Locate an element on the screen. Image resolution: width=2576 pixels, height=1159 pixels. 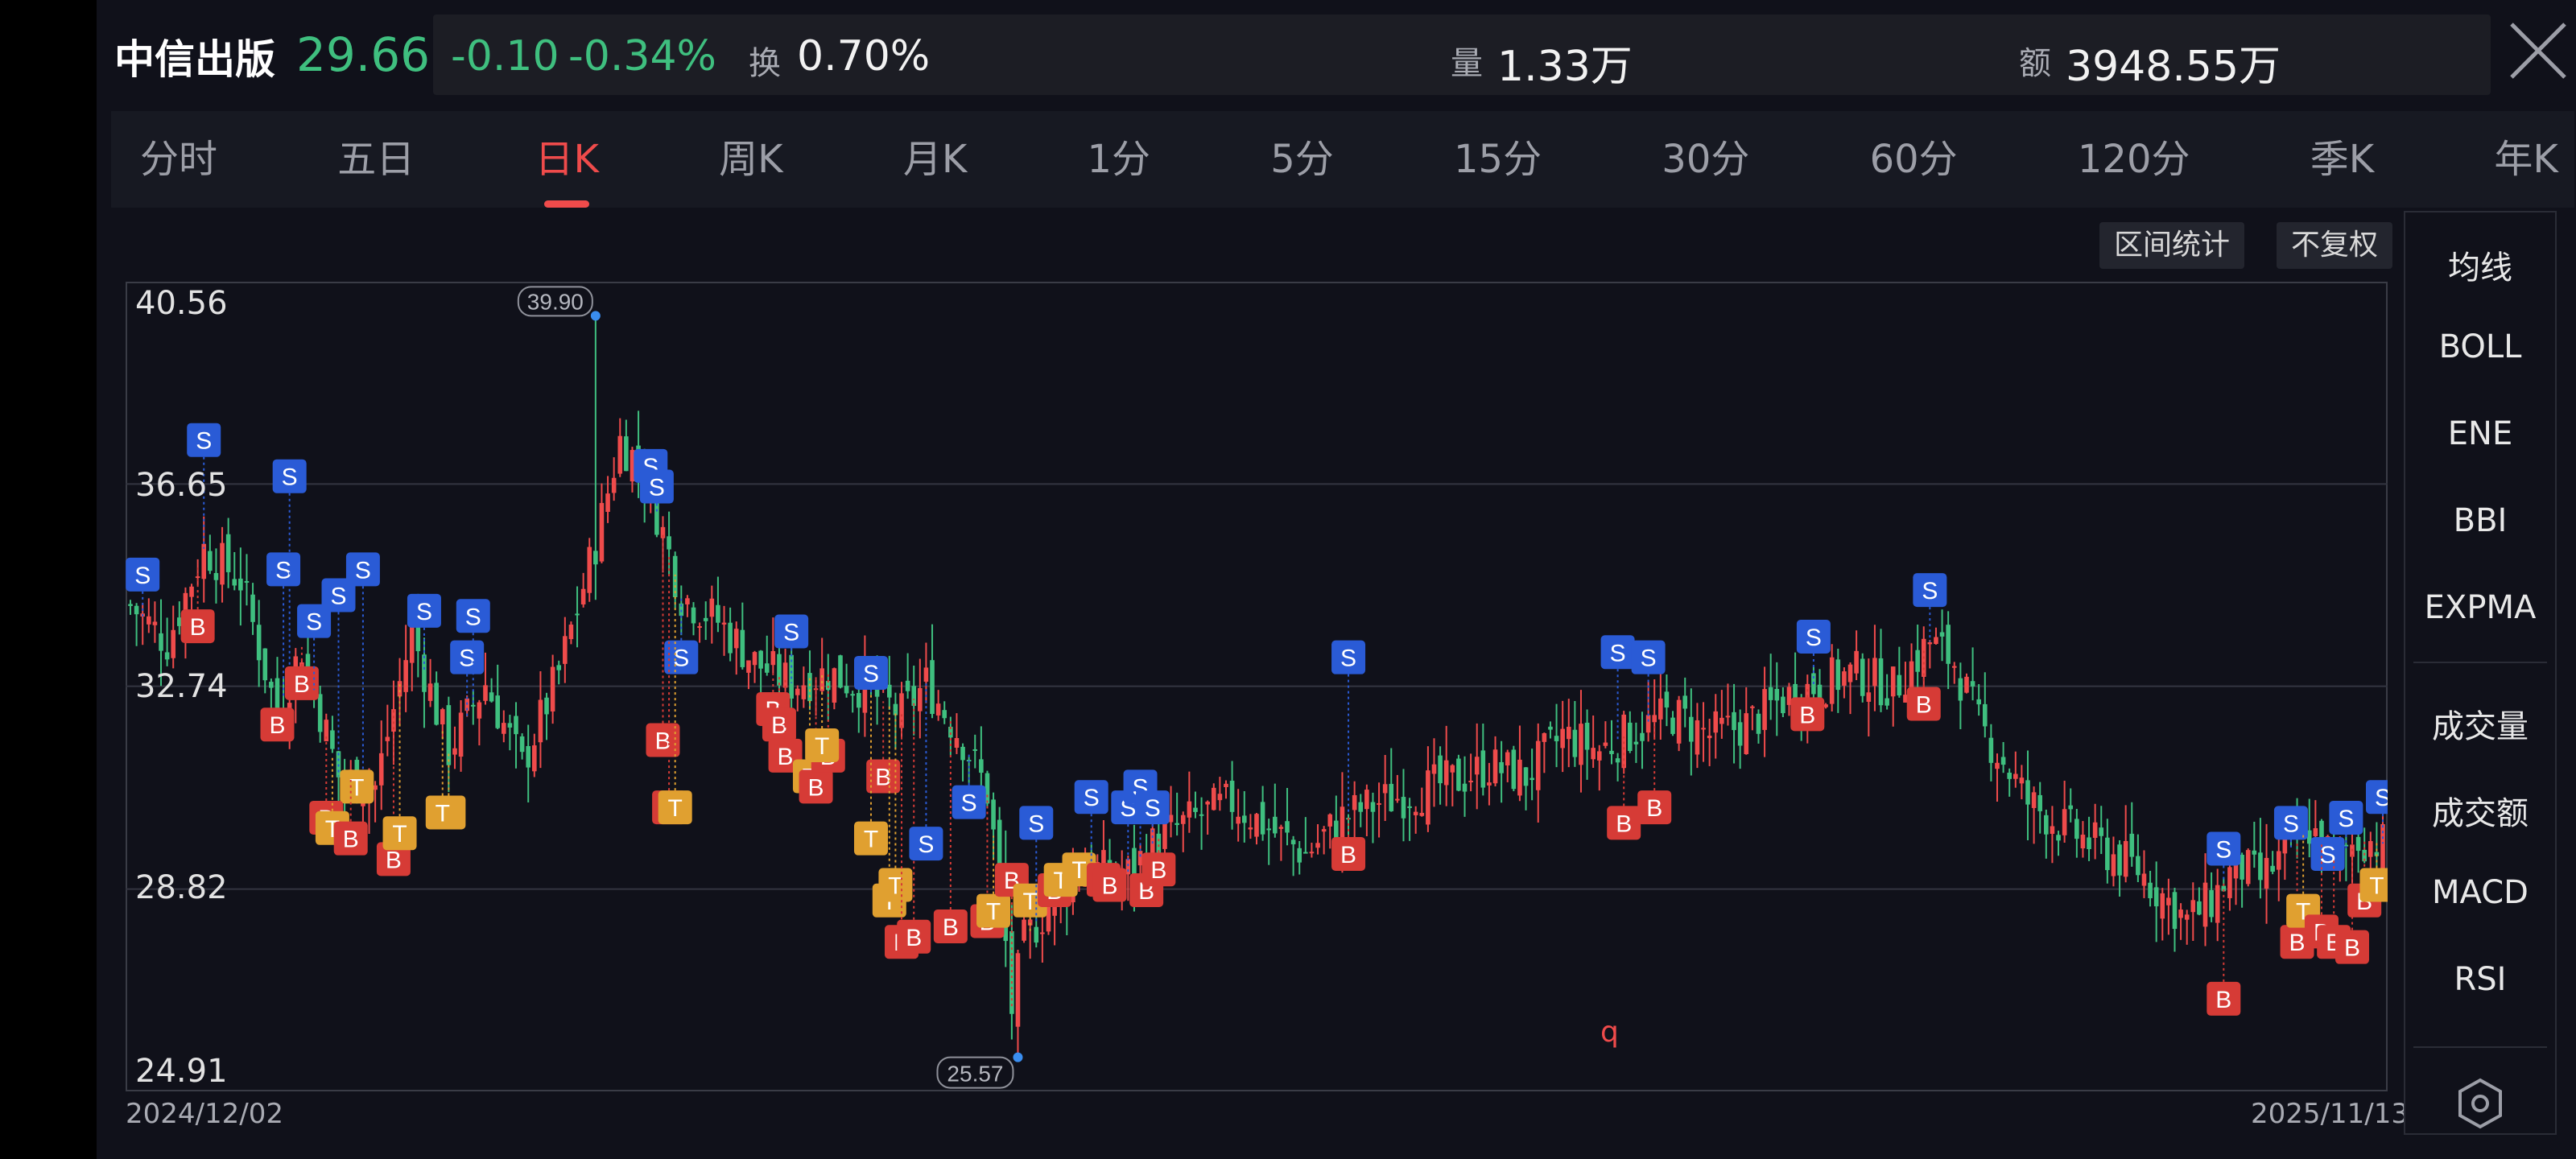
indicator-4: EXPMA is located at coordinates (2480, 607).